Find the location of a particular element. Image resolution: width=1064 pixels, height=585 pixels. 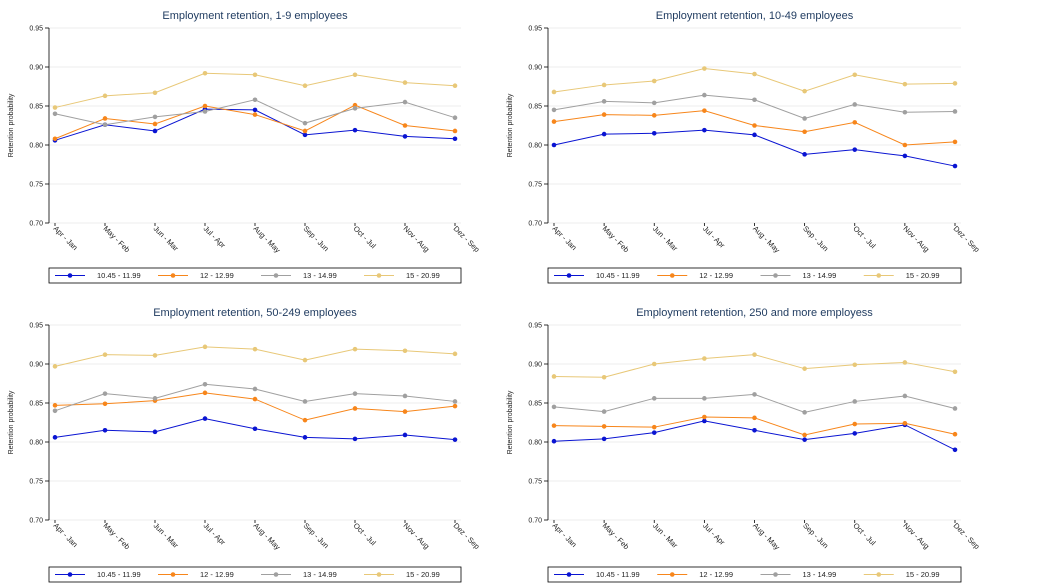

legend-label: 15 - 20.99 is located at coordinates (423, 275).